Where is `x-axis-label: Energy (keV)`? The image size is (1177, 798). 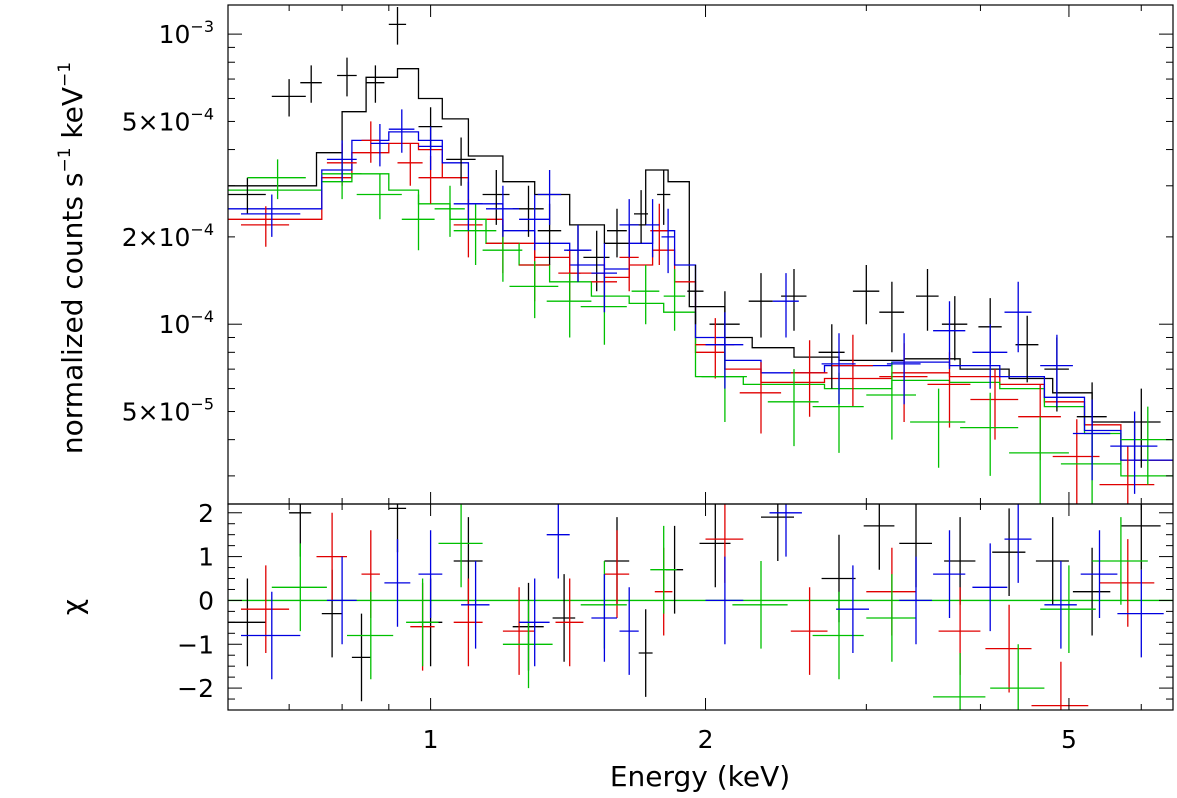
x-axis-label: Energy (keV) is located at coordinates (700, 776).